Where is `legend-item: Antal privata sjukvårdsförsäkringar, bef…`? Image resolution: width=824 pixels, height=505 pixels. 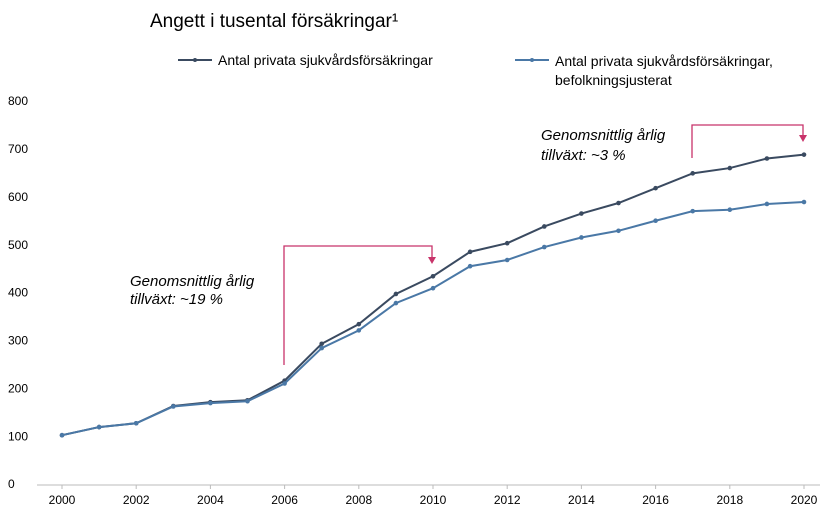
legend-item: Antal privata sjukvårdsförsäkringar, bef… is located at coordinates (667, 71).